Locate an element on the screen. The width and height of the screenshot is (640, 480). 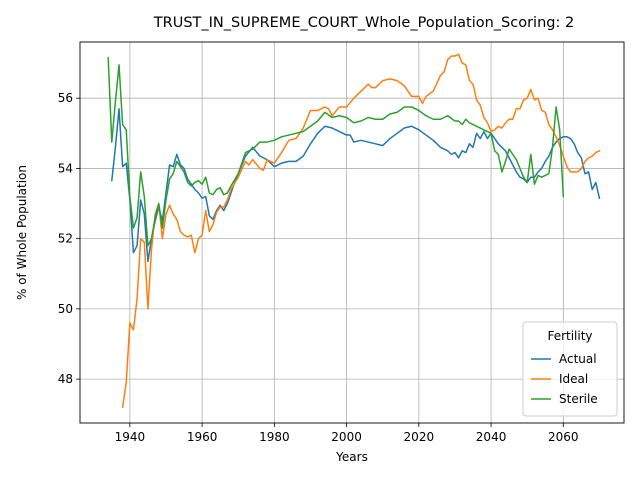
y-tick-label: 54 is located at coordinates (65, 168).